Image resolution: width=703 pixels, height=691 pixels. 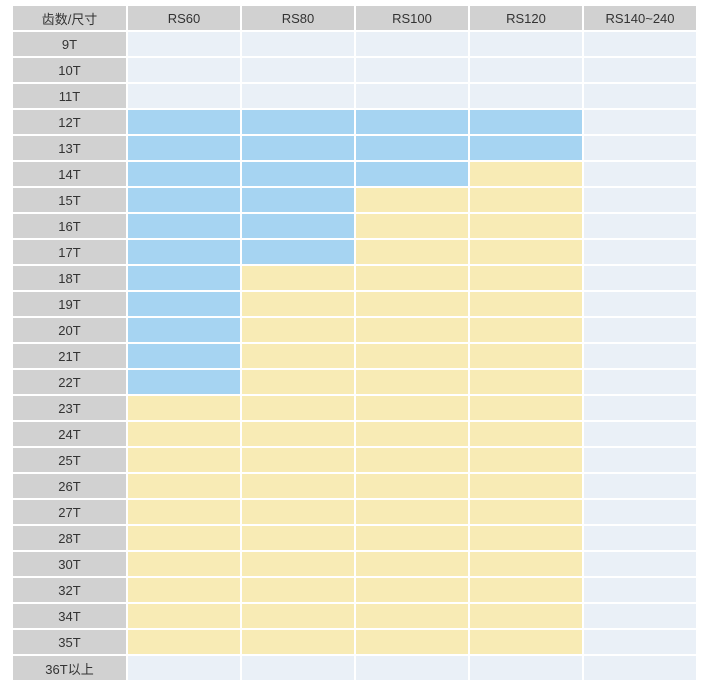 I want to click on row-label: 26T, so click(x=69, y=486).